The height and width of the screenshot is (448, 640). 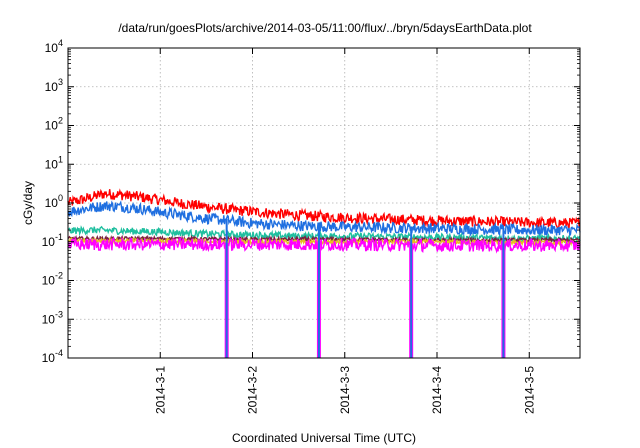 What do you see at coordinates (54, 46) in the screenshot?
I see `y-tick-label: 10⁴` at bounding box center [54, 46].